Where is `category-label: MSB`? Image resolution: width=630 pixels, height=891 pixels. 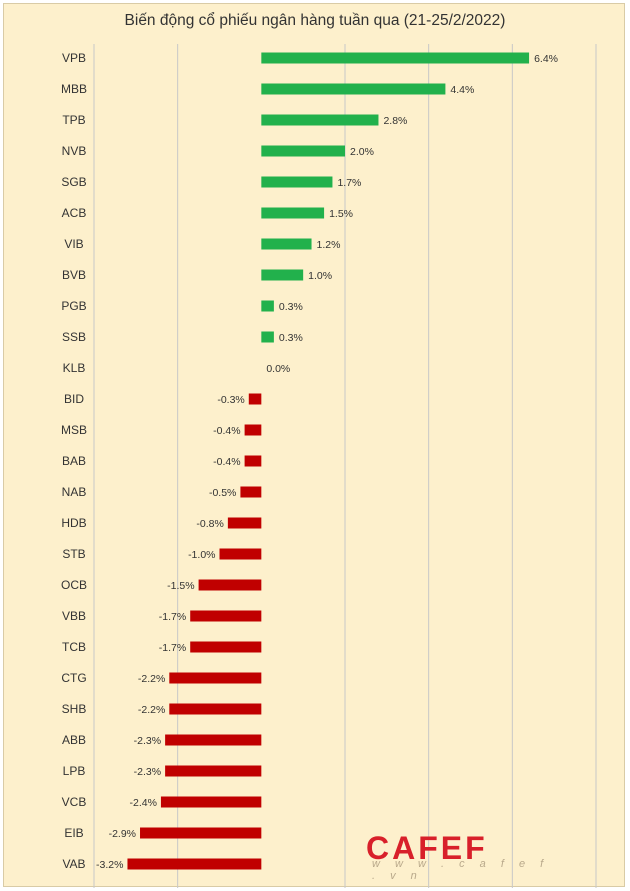 category-label: MSB is located at coordinates (74, 430).